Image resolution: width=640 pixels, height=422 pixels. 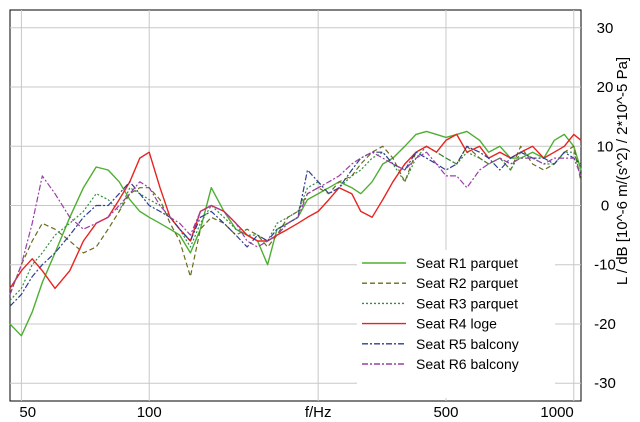 I want to click on x-tick-label: 100, so click(x=149, y=412).